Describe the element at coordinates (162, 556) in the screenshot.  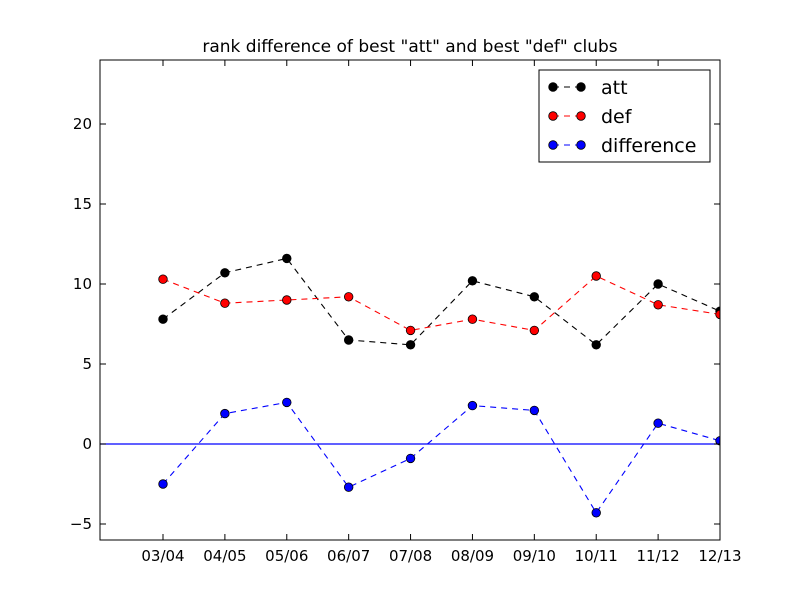
I see `x-tick-label: 03/04` at that location.